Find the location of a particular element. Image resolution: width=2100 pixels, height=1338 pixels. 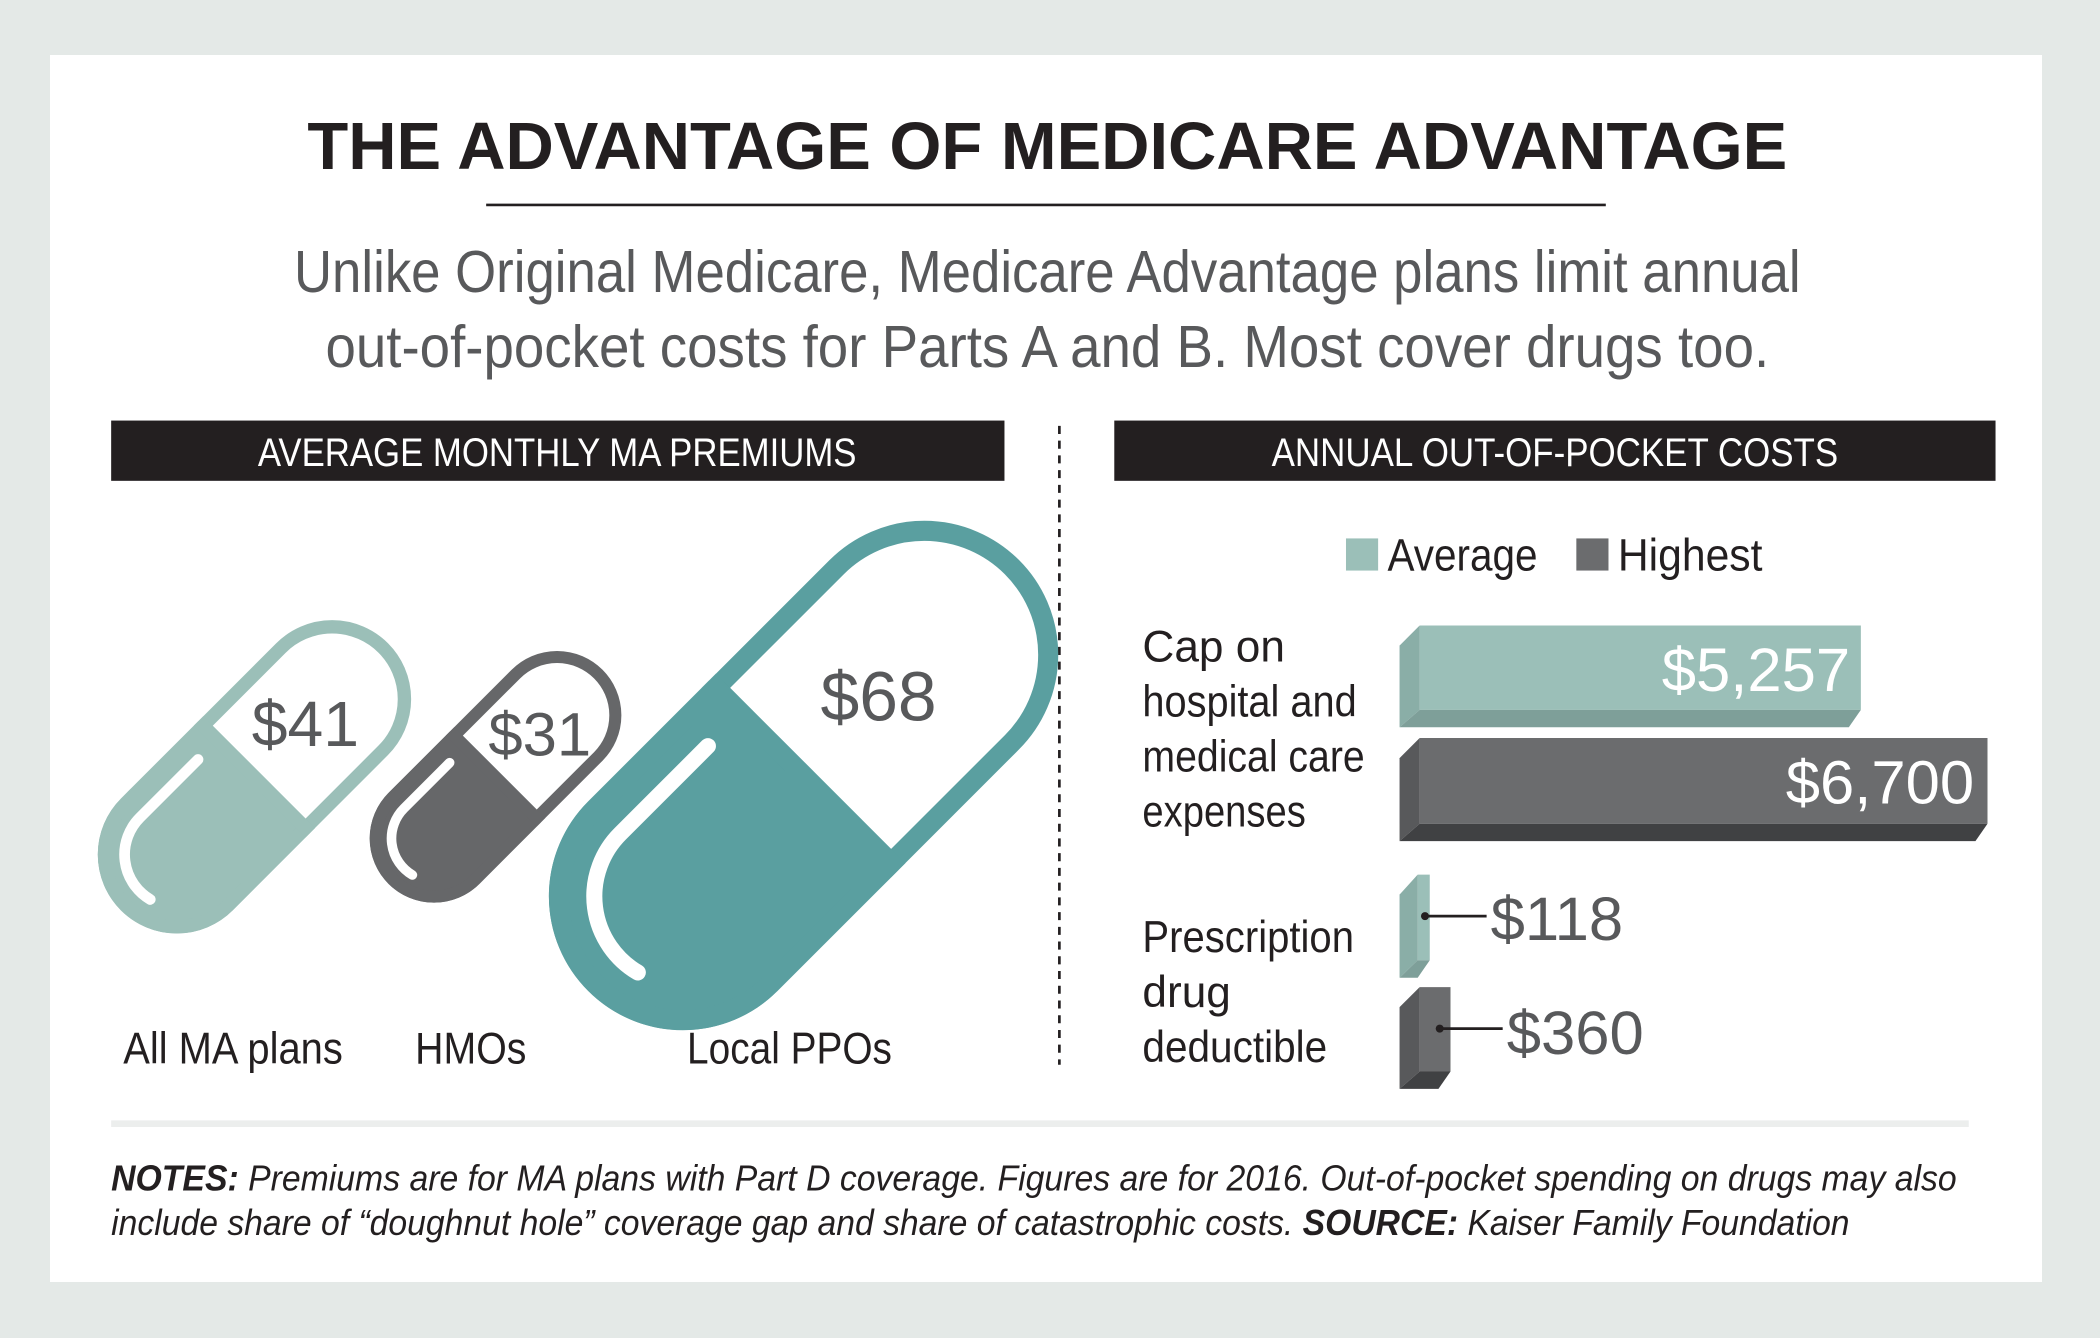

category-label-line: Cap on is located at coordinates (1213, 647).